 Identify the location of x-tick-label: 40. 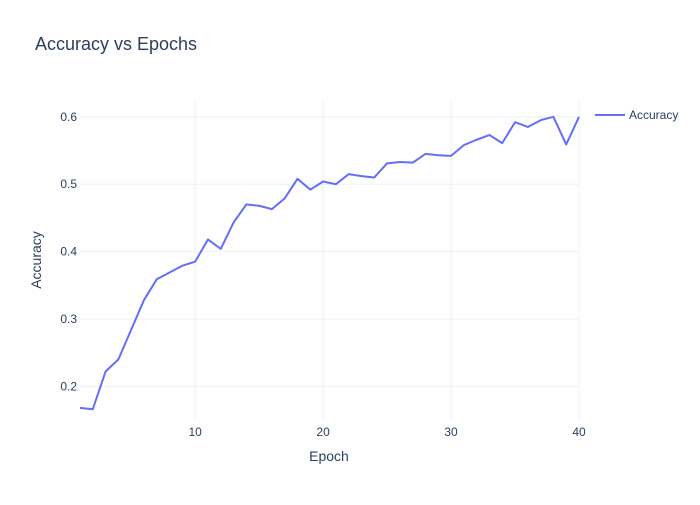
(579, 432).